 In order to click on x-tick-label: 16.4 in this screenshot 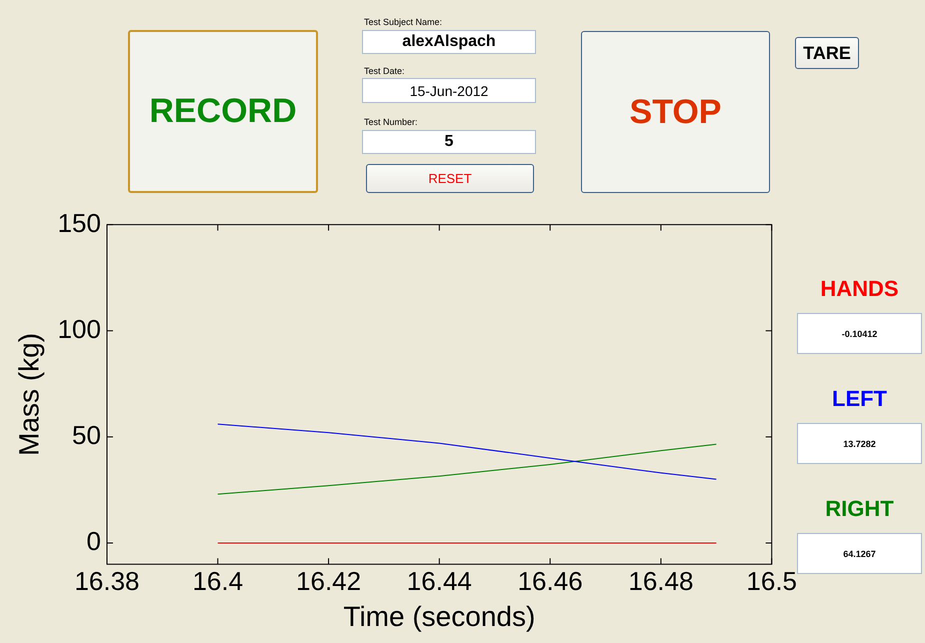, I will do `click(218, 581)`.